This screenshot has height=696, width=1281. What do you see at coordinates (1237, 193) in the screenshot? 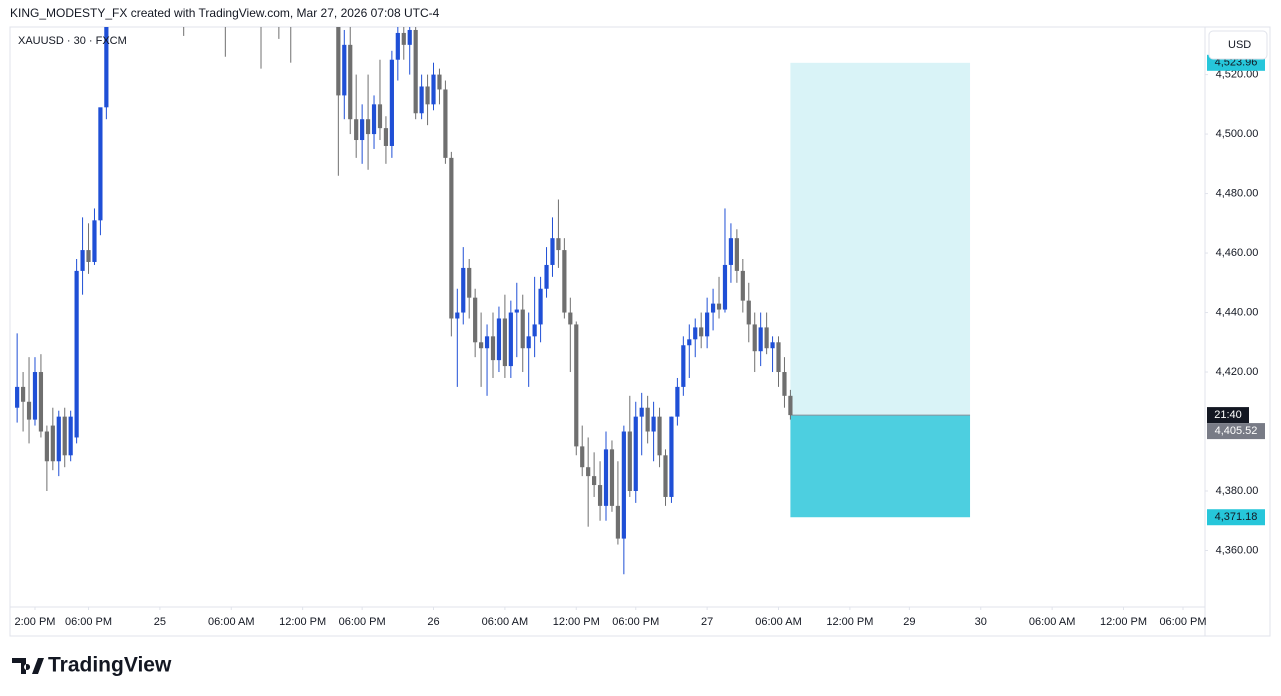
I see `y-tick-label: 4,480.00` at bounding box center [1237, 193].